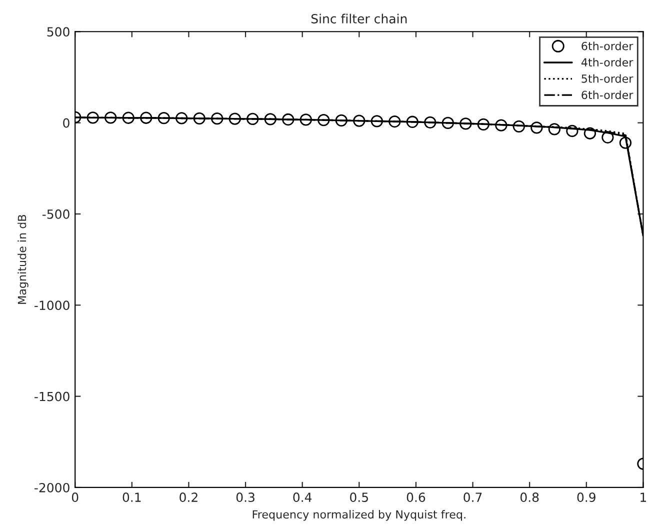 The height and width of the screenshot is (527, 653). What do you see at coordinates (608, 78) in the screenshot?
I see `legend-label: 5th-order` at bounding box center [608, 78].